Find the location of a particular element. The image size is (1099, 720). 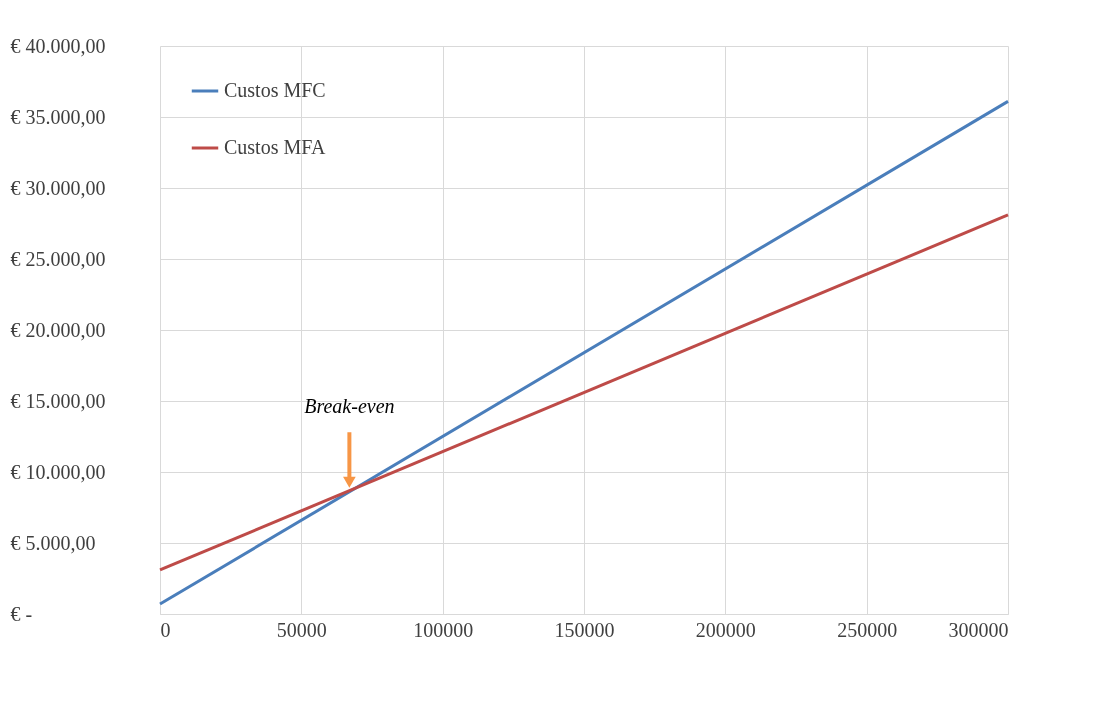

y-tick-label: € 5.000,00 is located at coordinates (53, 542).